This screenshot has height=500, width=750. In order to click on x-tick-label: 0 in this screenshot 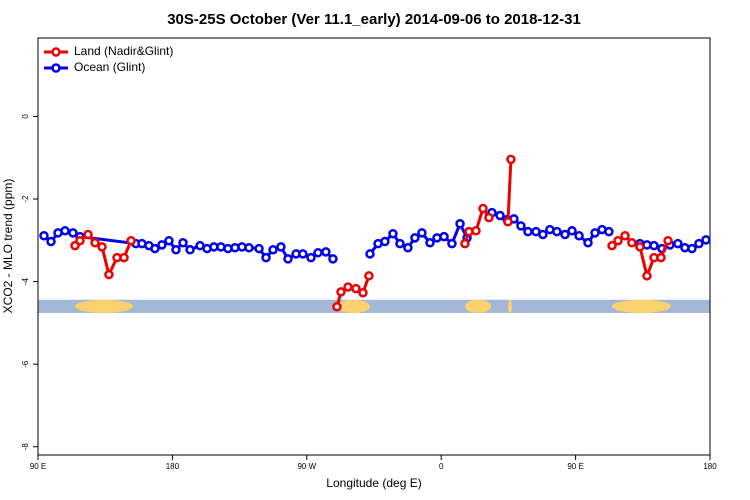, I will do `click(441, 466)`.